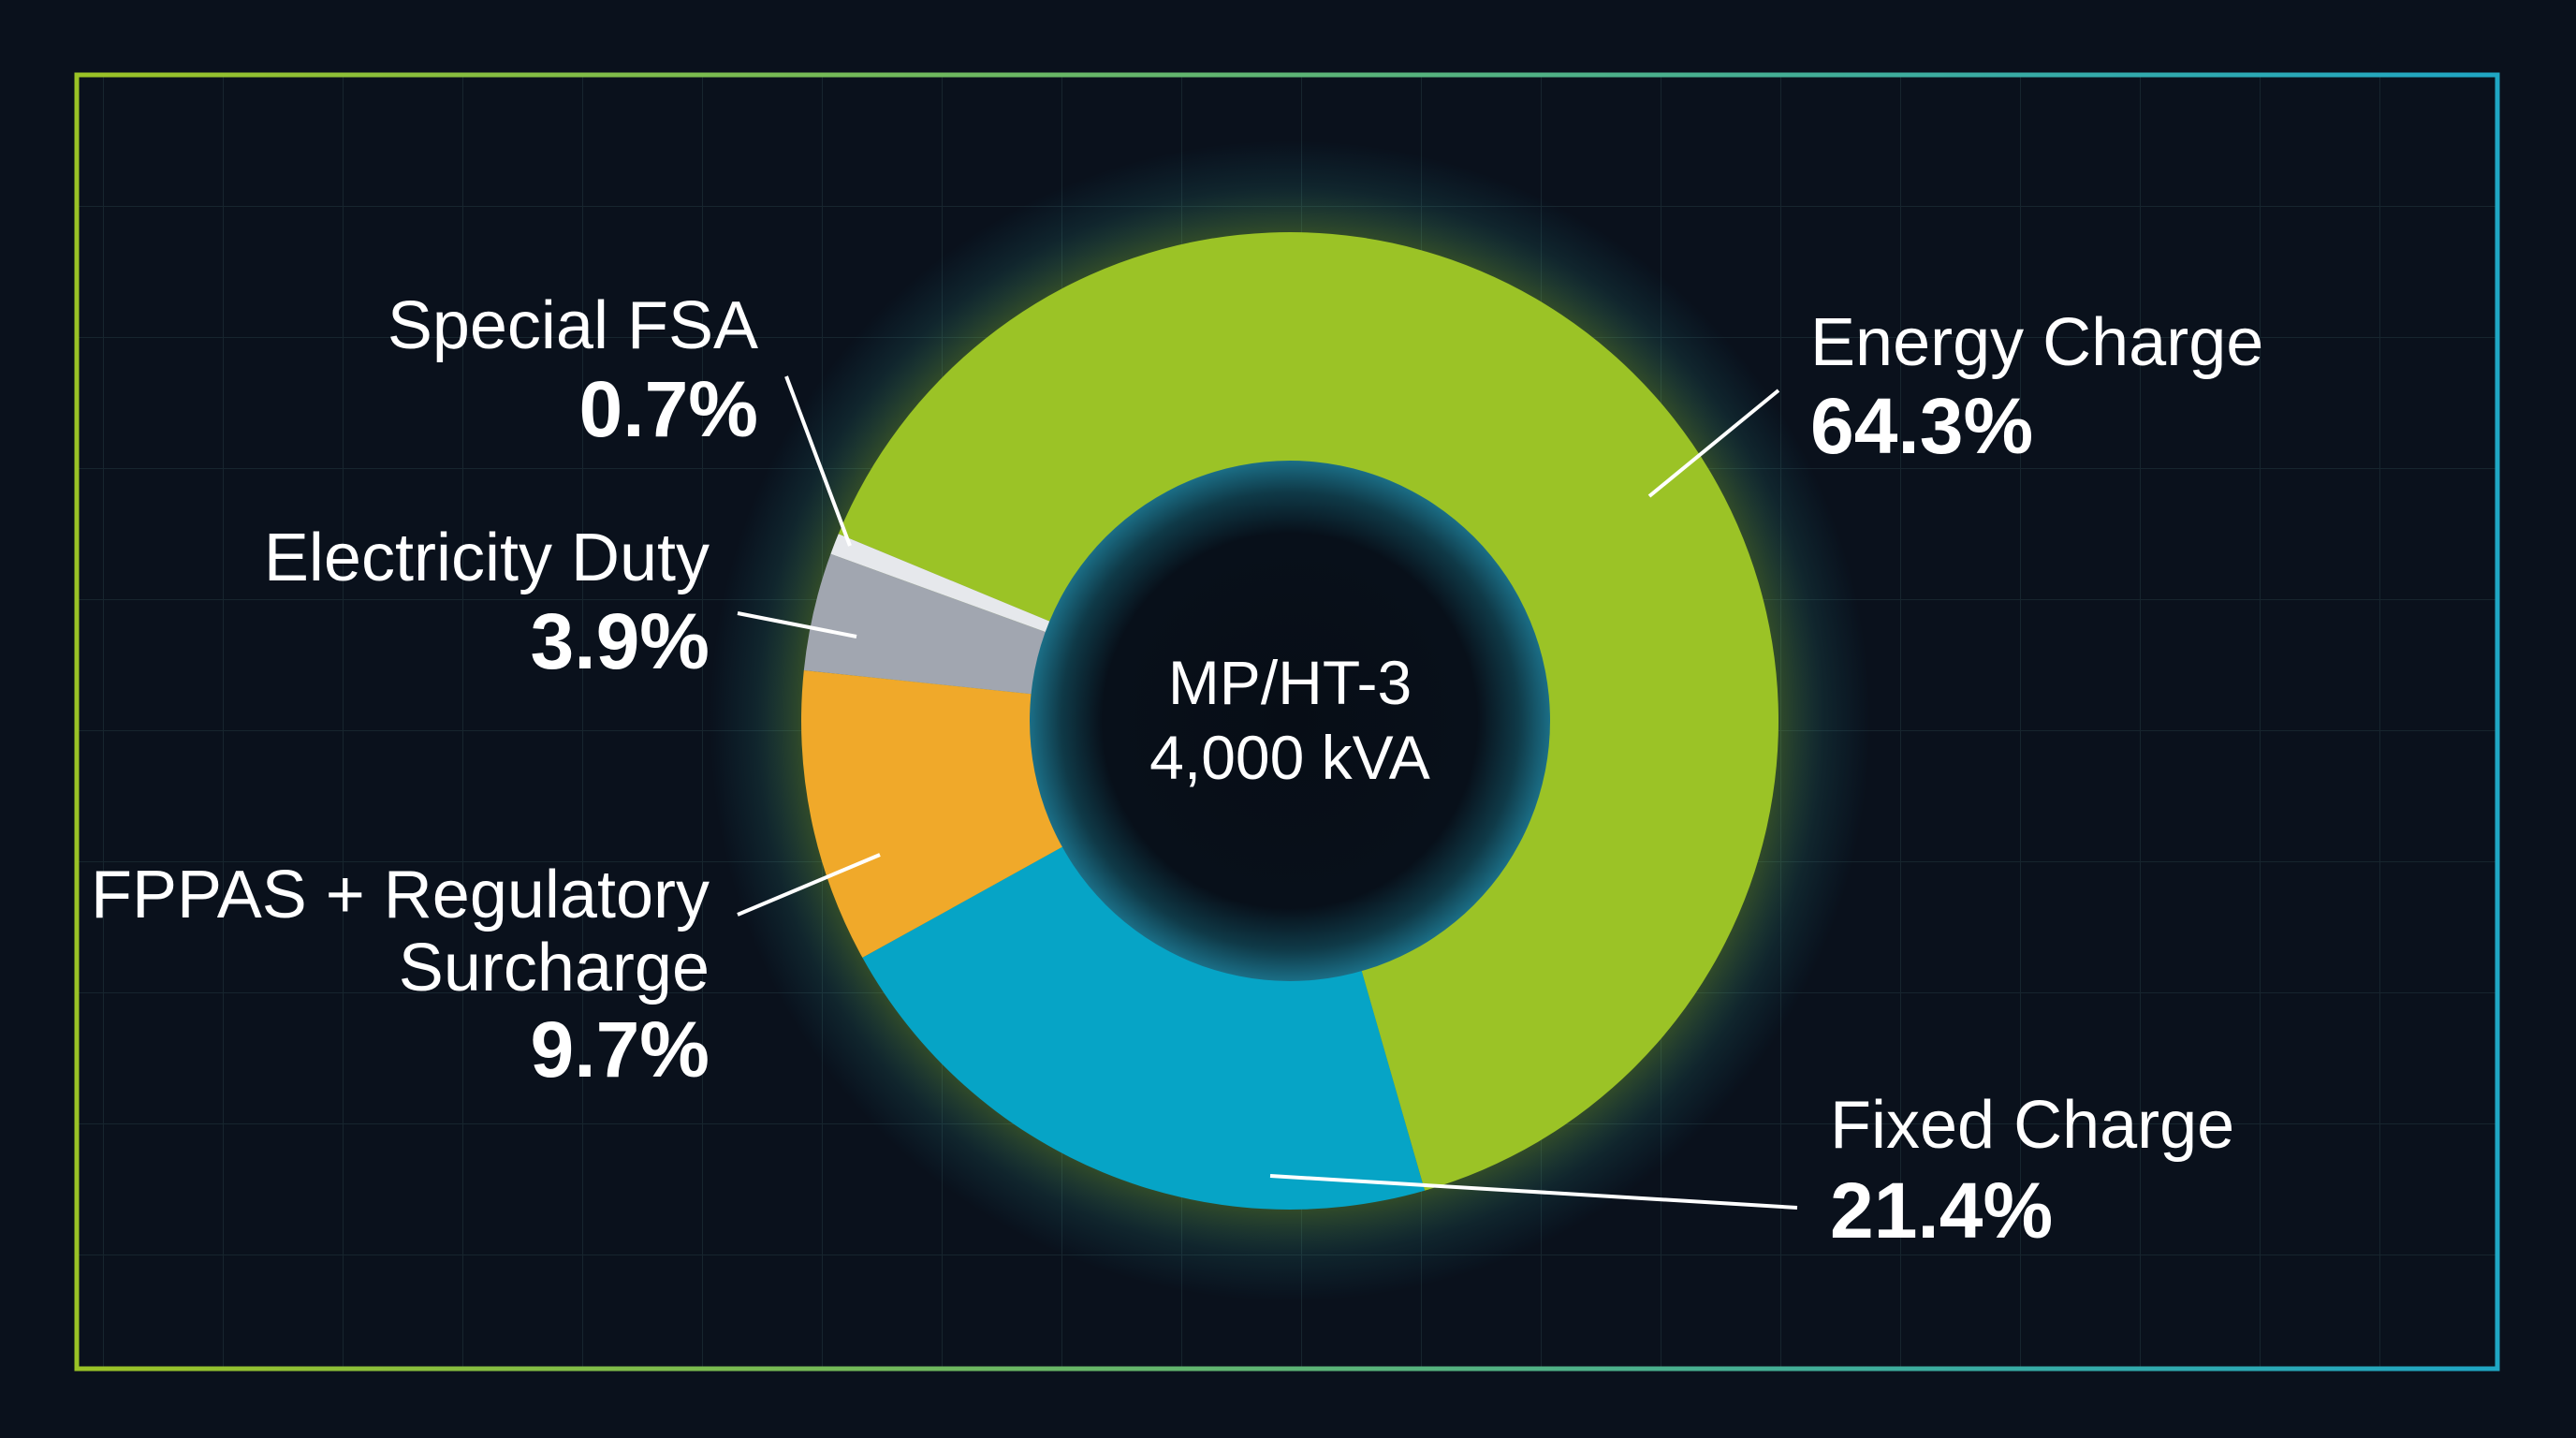 The height and width of the screenshot is (1438, 2576). Describe the element at coordinates (487, 558) in the screenshot. I see `label-electricity-duty: Electricity Duty` at that location.